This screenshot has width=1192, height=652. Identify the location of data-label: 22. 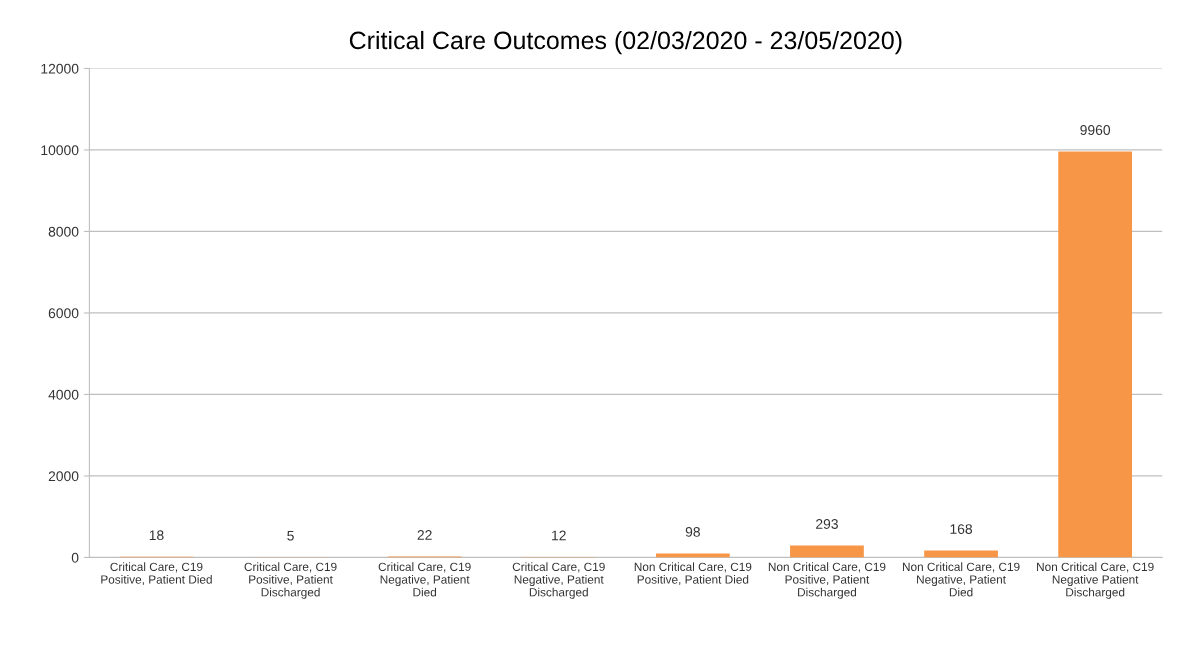
(424, 535).